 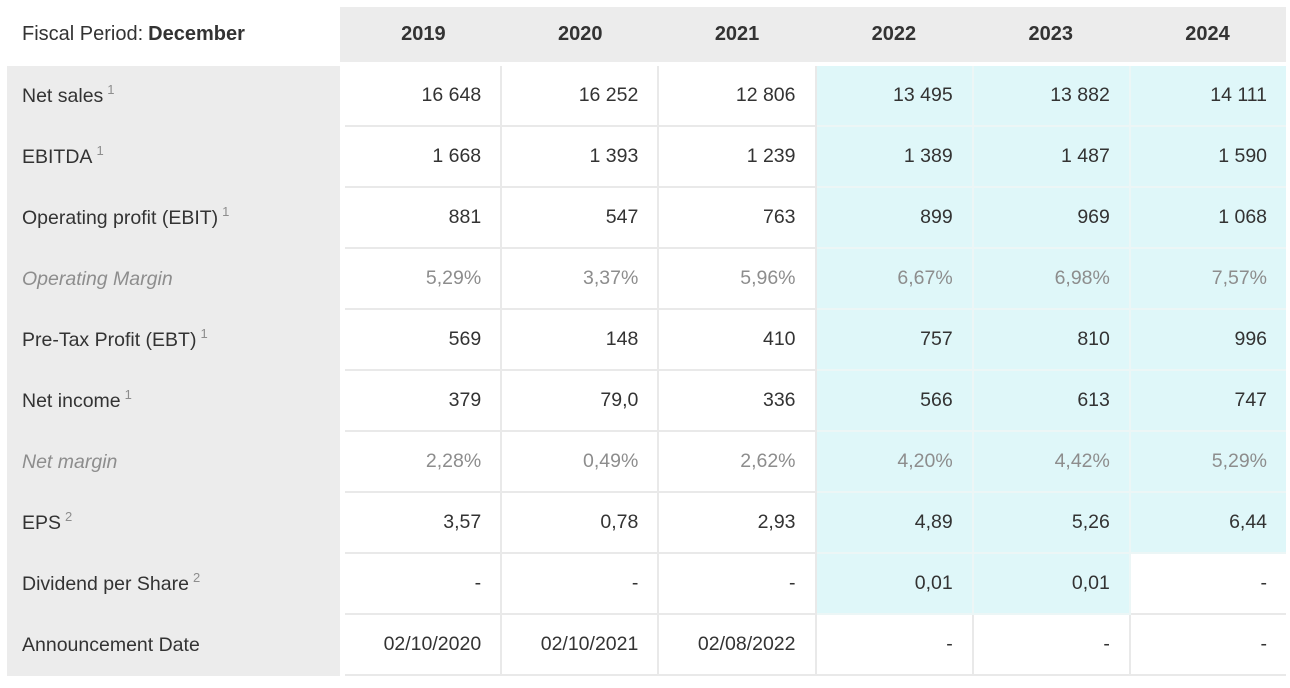 What do you see at coordinates (1052, 96) in the screenshot?
I see `cell-net-sales-2023: 13 882` at bounding box center [1052, 96].